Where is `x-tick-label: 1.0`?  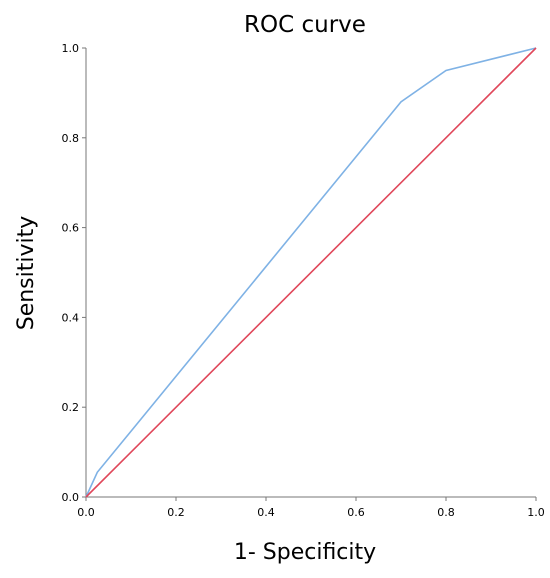
x-tick-label: 1.0 is located at coordinates (536, 512).